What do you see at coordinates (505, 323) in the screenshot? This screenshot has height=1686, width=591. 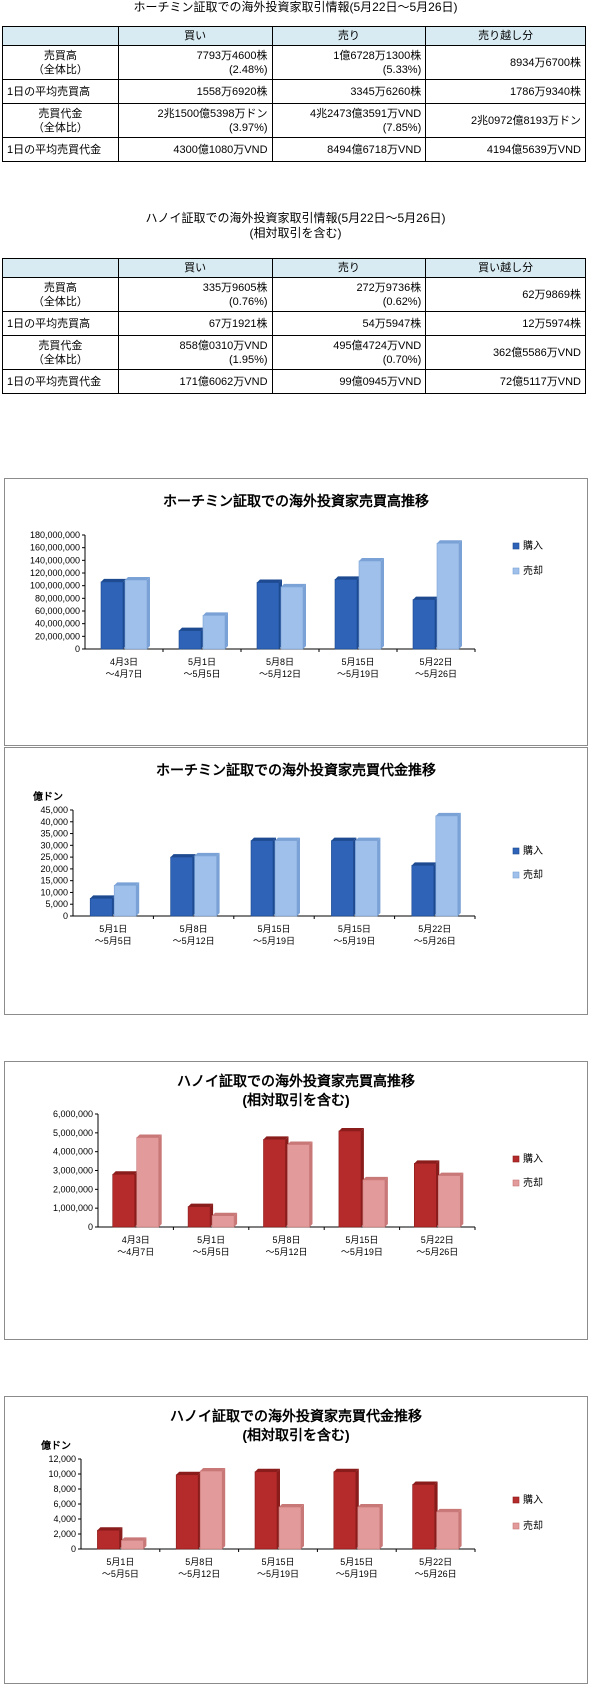 I see `net-cell: 12万5974株` at bounding box center [505, 323].